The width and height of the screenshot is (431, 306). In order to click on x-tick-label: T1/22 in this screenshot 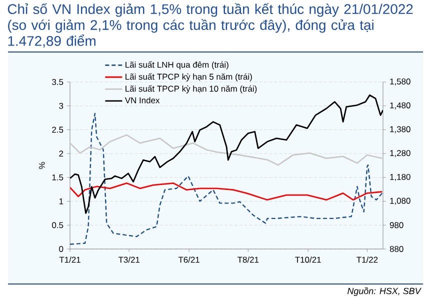, I will do `click(367, 259)`.